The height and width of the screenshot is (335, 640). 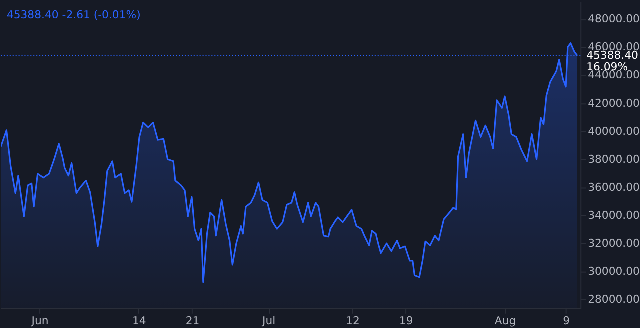 I want to click on annotation: 45388.40 -2.61 (-0.01%), so click(x=73, y=15).